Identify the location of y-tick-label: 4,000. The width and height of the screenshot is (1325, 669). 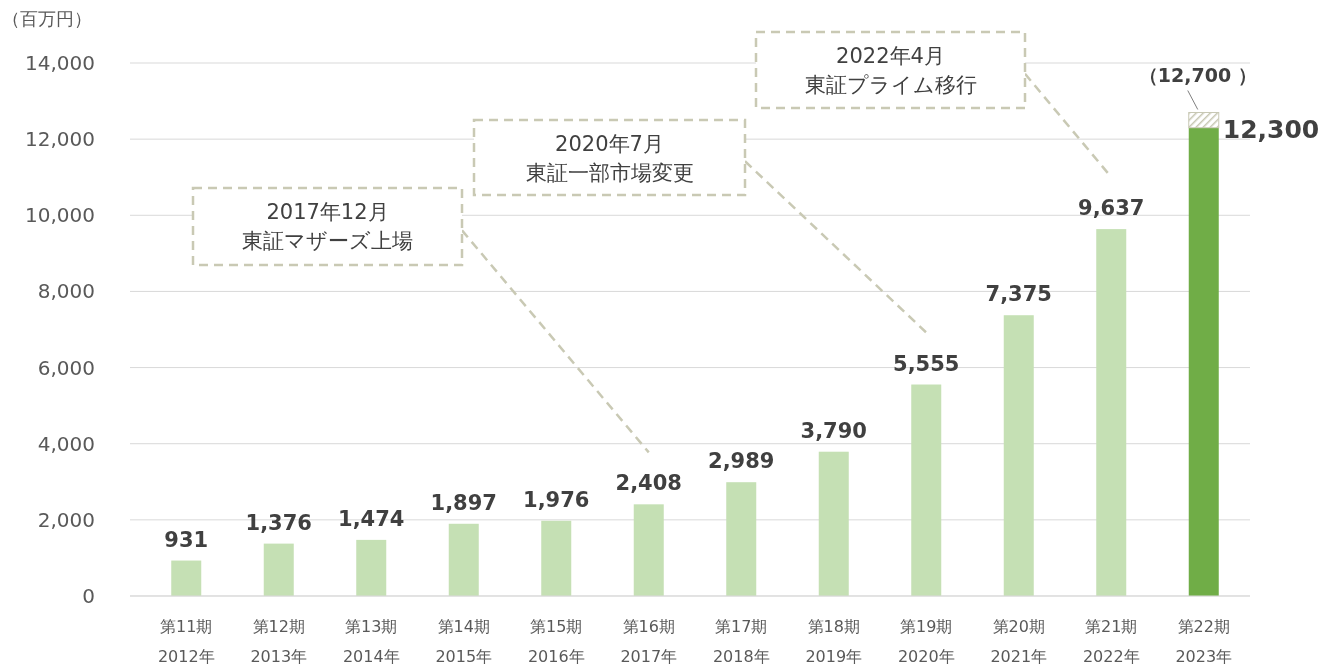
(66, 443).